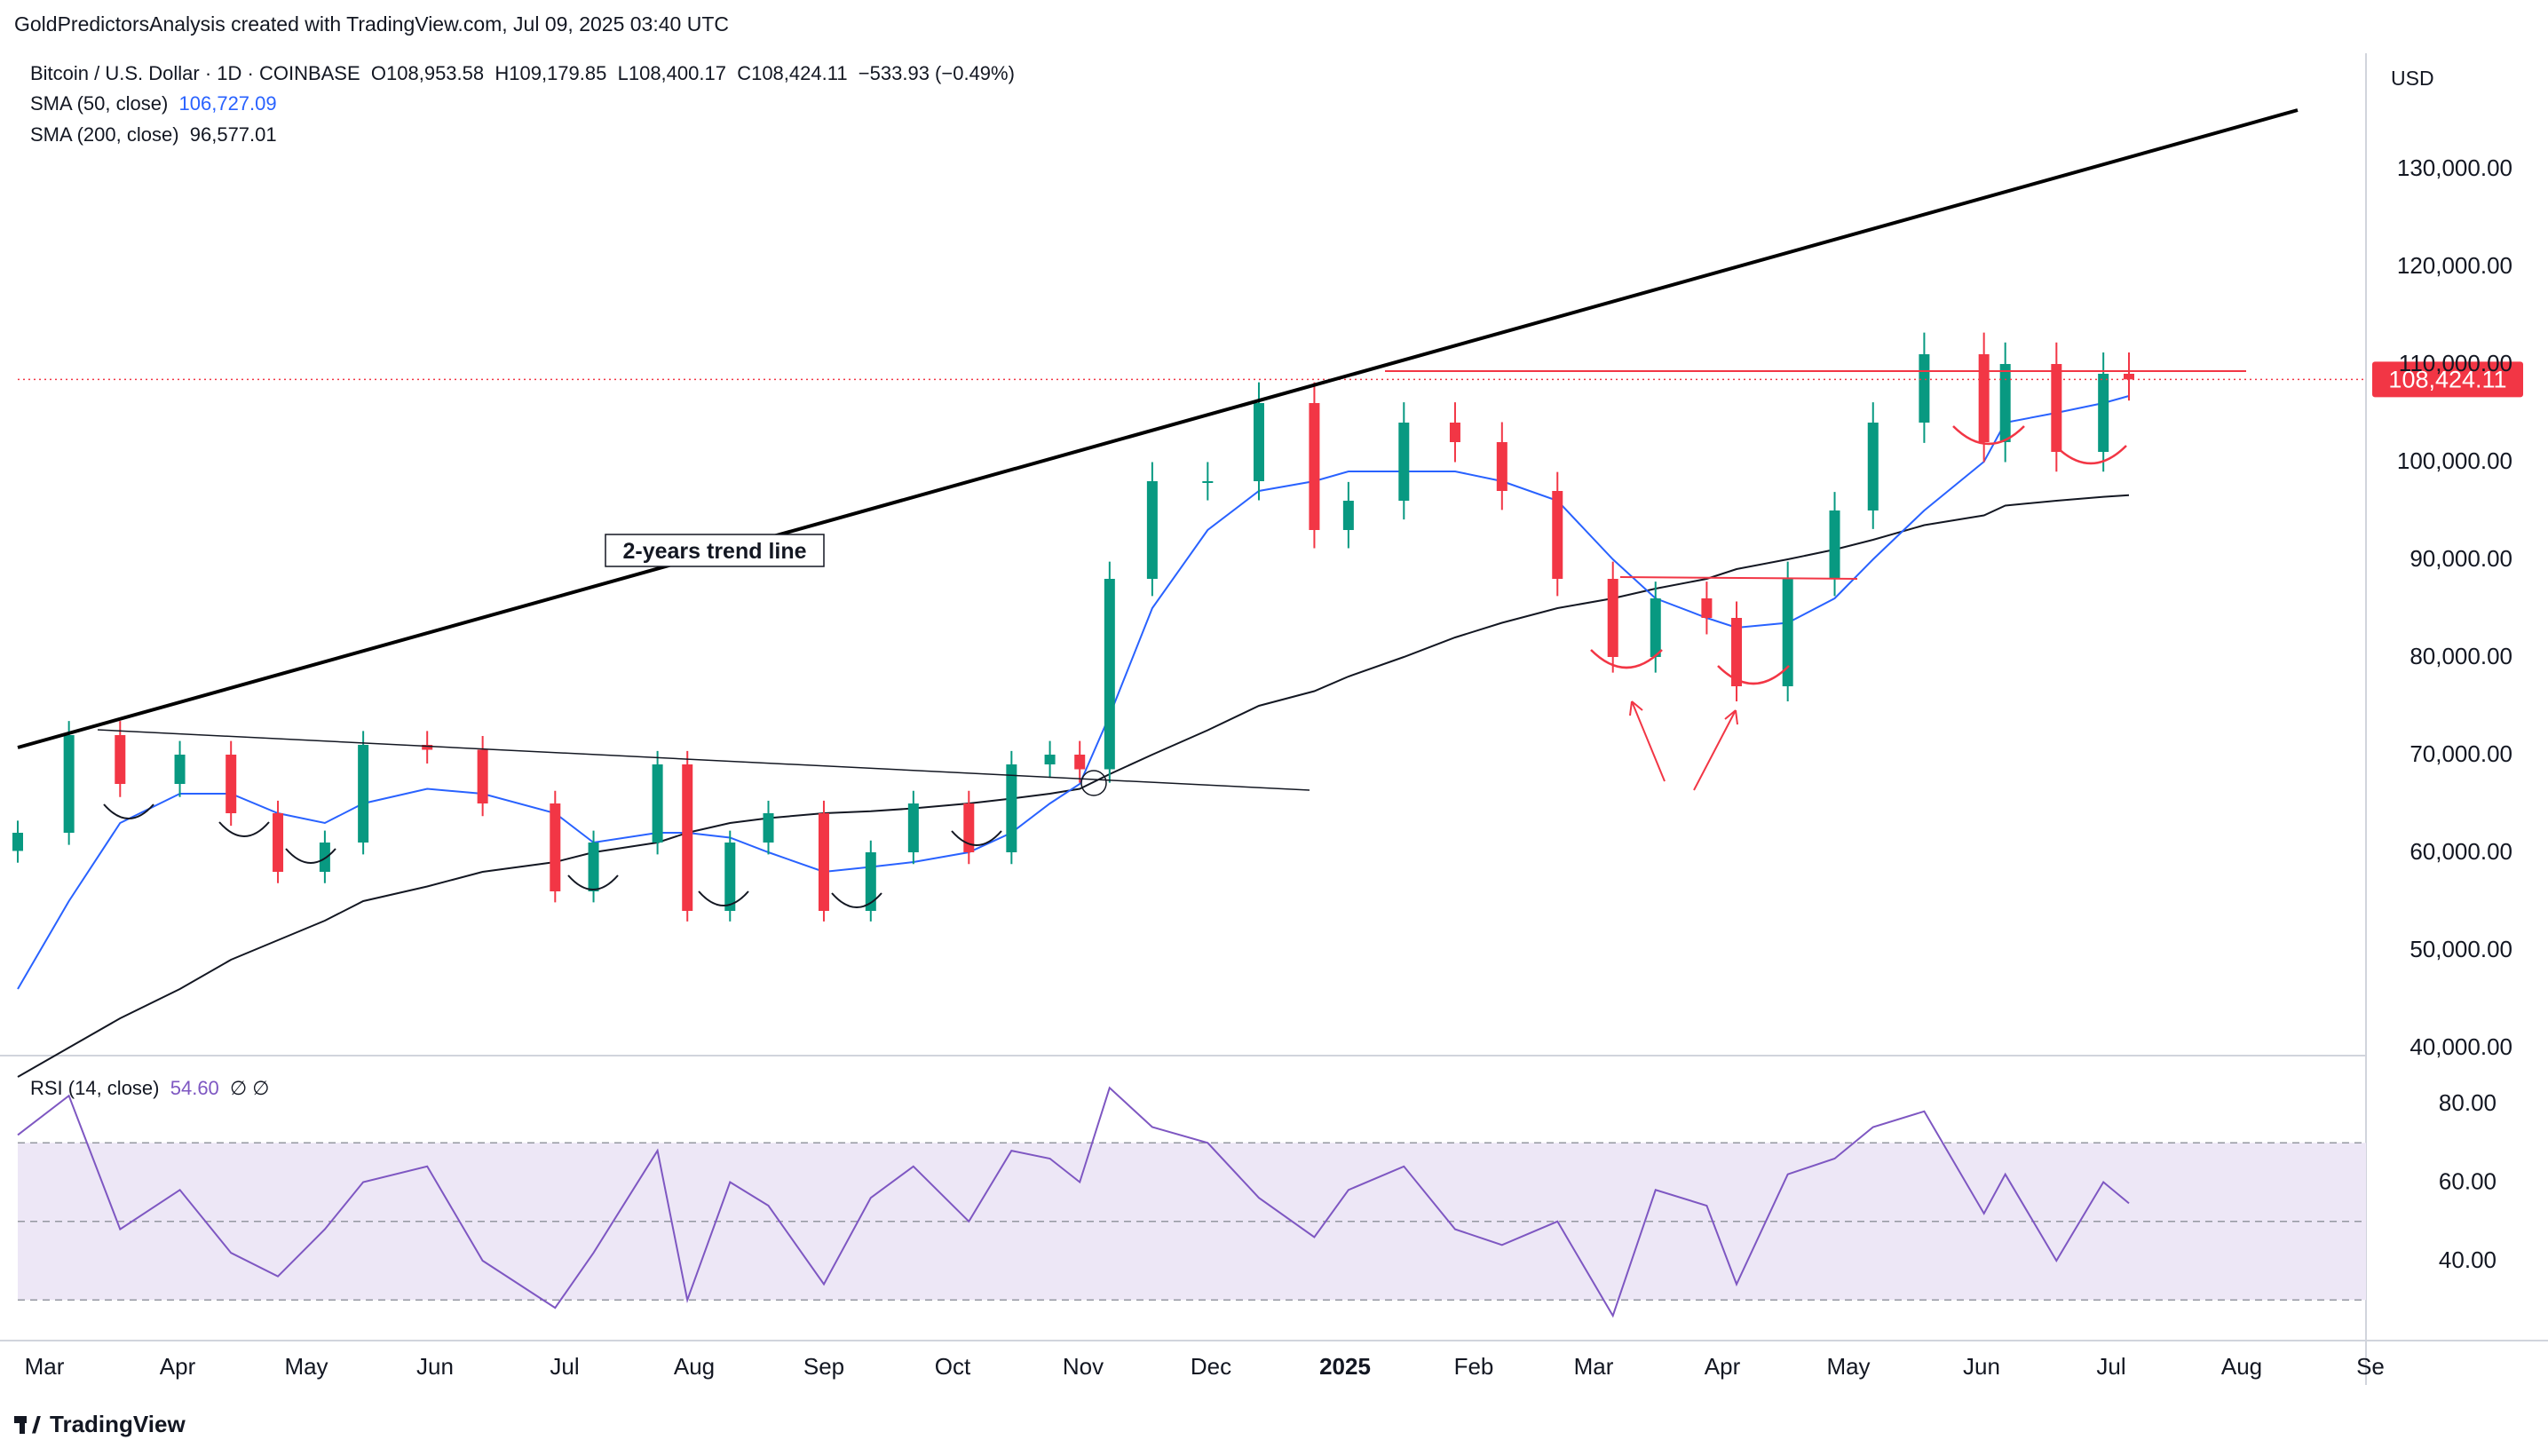  What do you see at coordinates (1093, 783) in the screenshot?
I see `breakout-circle` at bounding box center [1093, 783].